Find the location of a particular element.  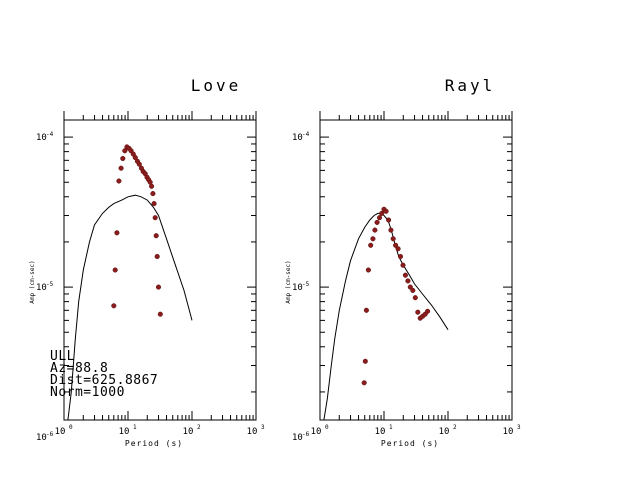

station-annotation-line: Az=88.8 is located at coordinates (79, 368).